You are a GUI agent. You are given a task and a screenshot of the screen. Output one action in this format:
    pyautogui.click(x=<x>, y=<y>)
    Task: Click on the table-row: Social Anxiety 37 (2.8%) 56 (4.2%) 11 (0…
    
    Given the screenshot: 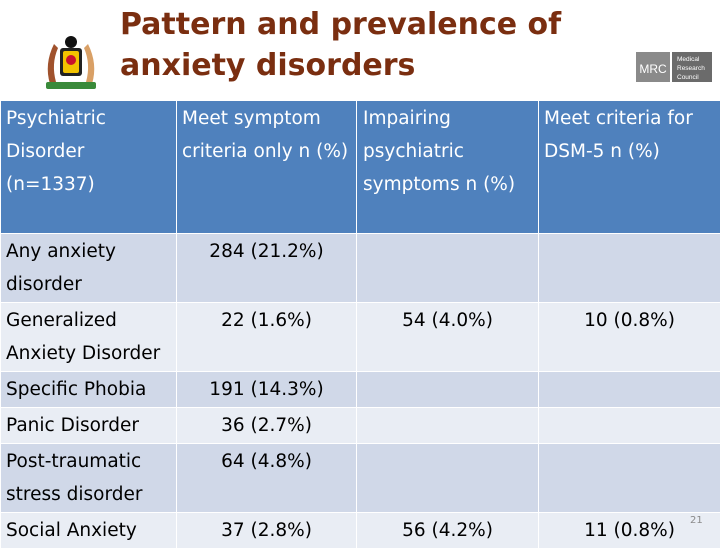 What is the action you would take?
    pyautogui.click(x=360, y=531)
    